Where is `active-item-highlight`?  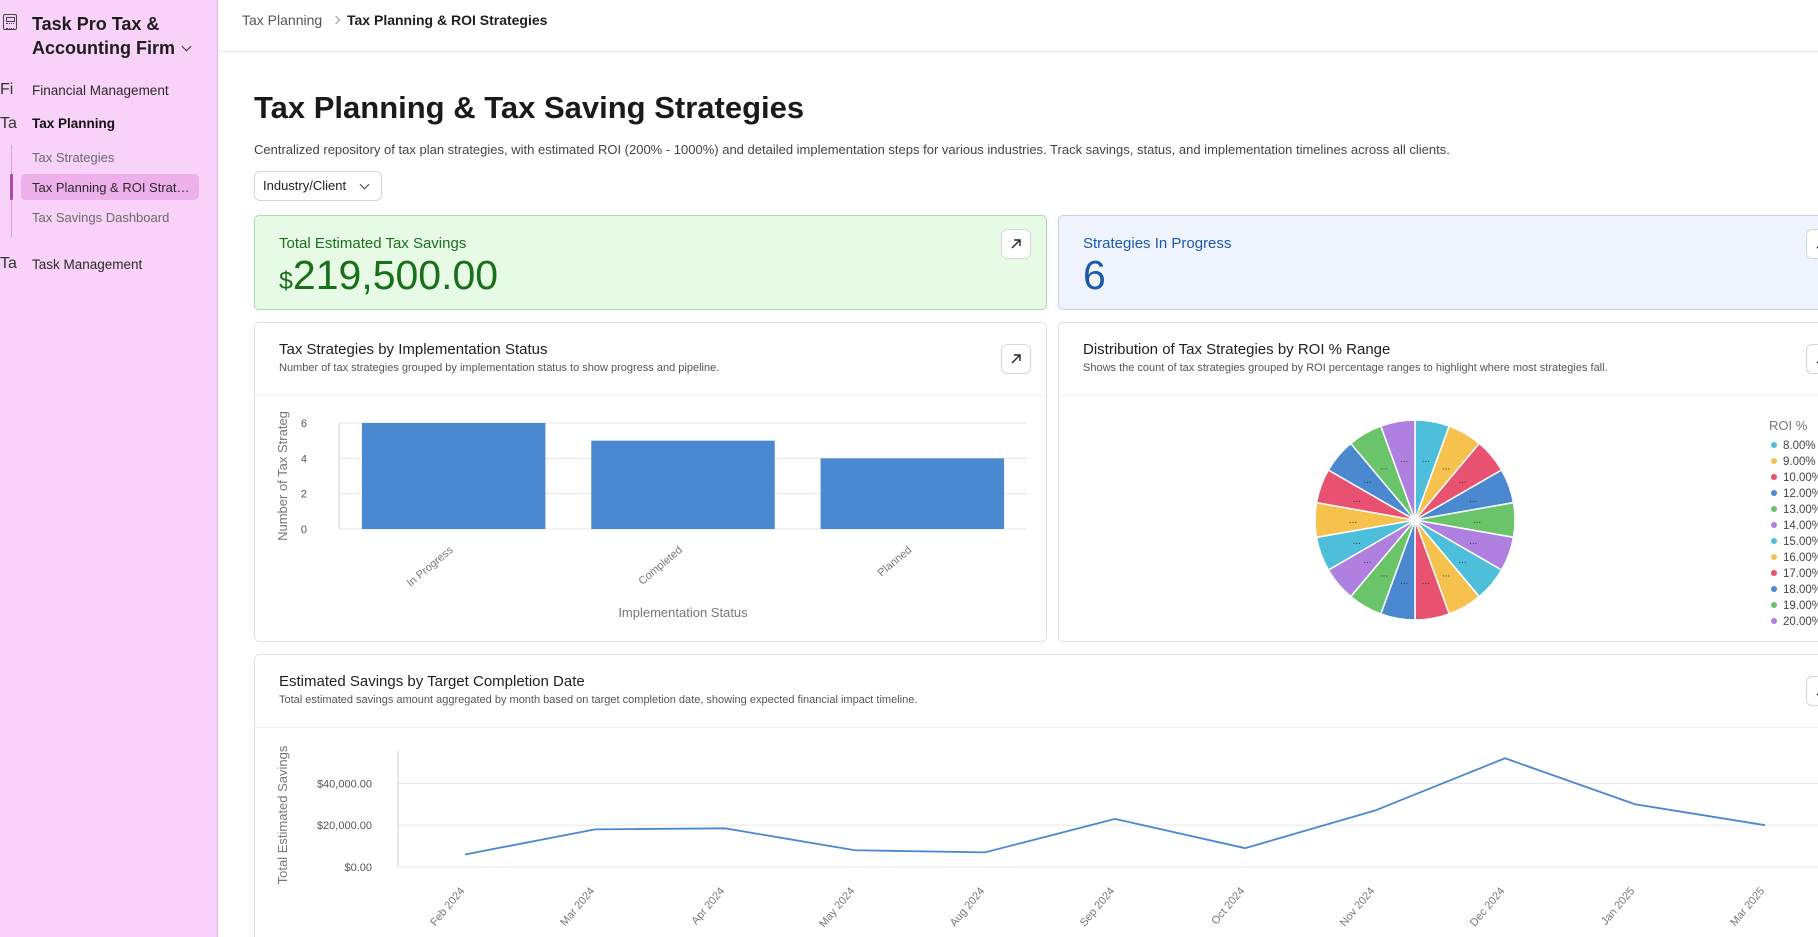 active-item-highlight is located at coordinates (110, 187).